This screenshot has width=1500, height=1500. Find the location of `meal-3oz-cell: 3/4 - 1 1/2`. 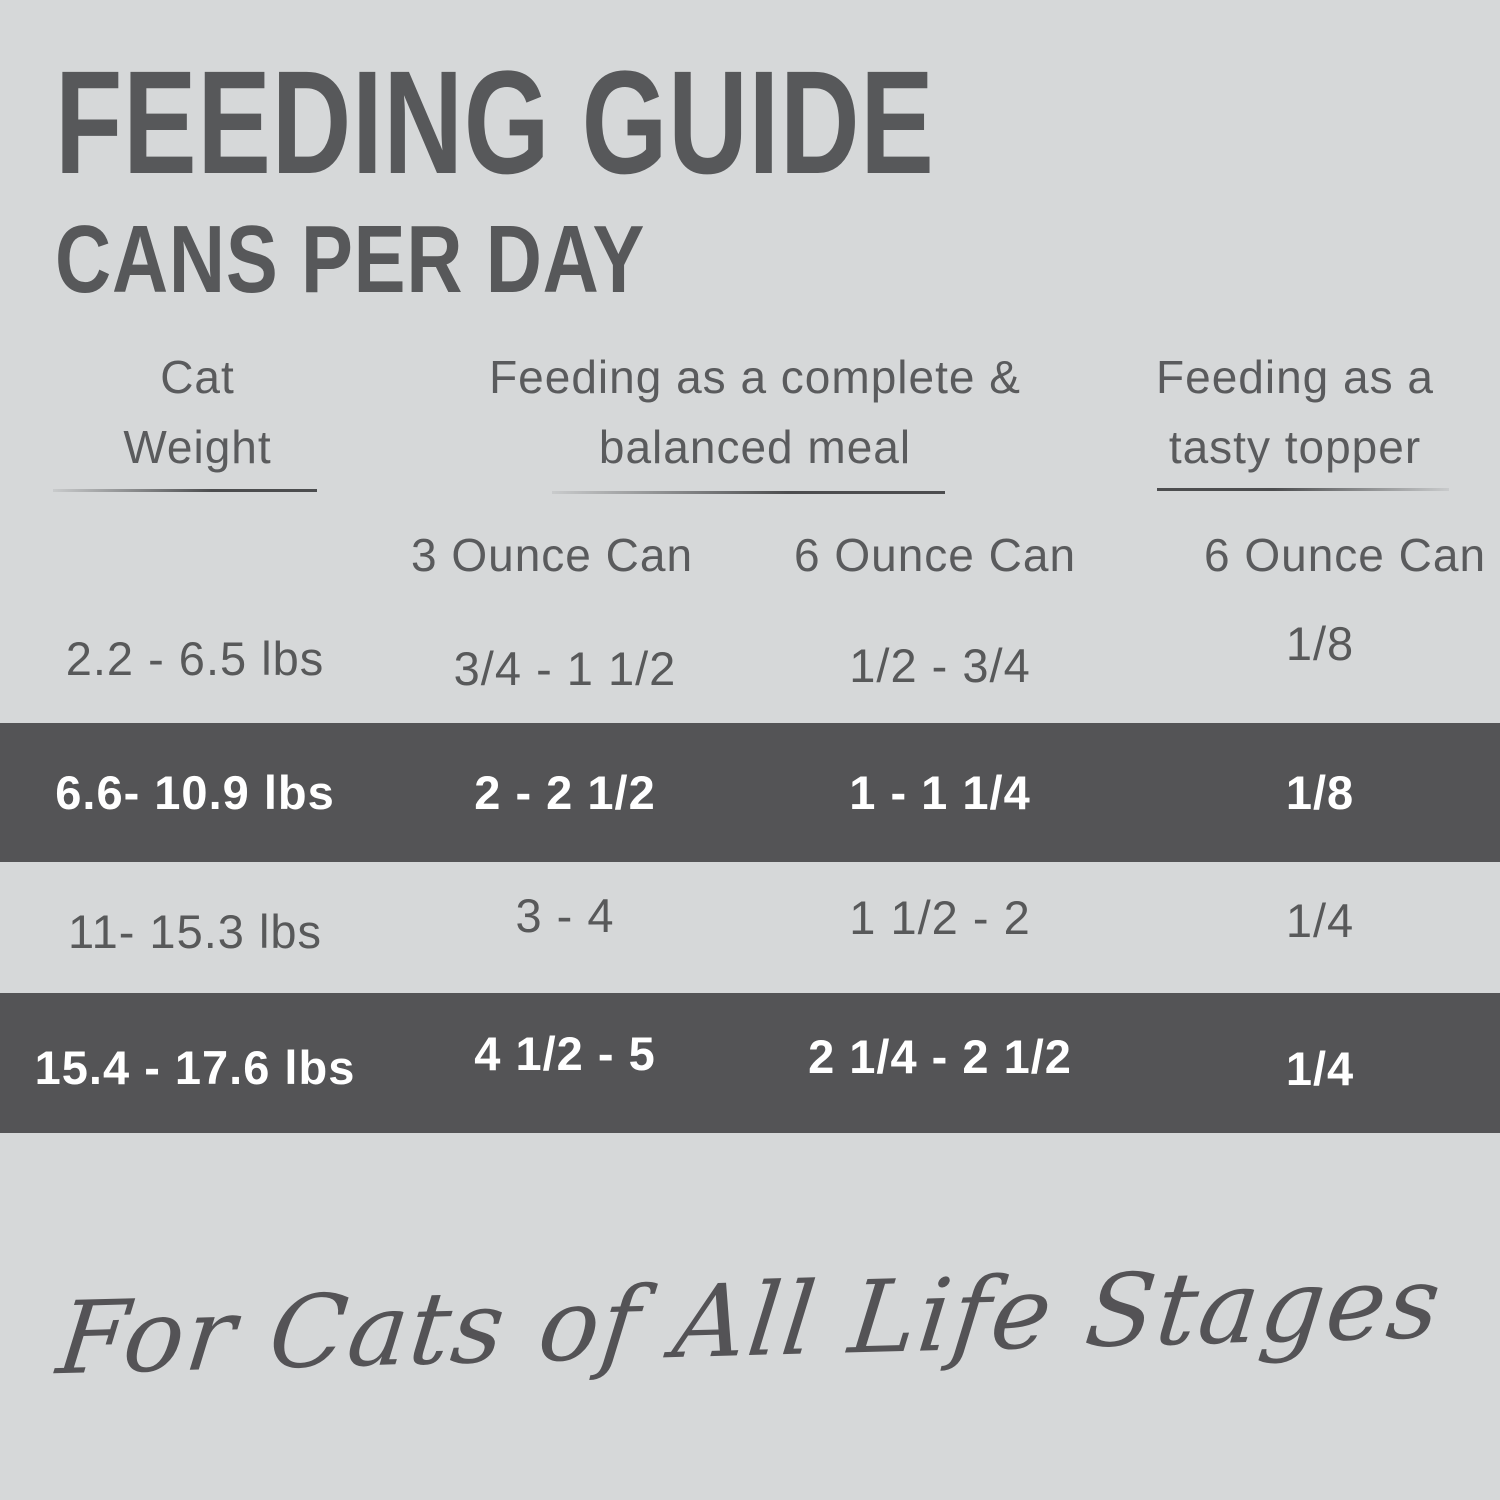

meal-3oz-cell: 3/4 - 1 1/2 is located at coordinates (565, 668).